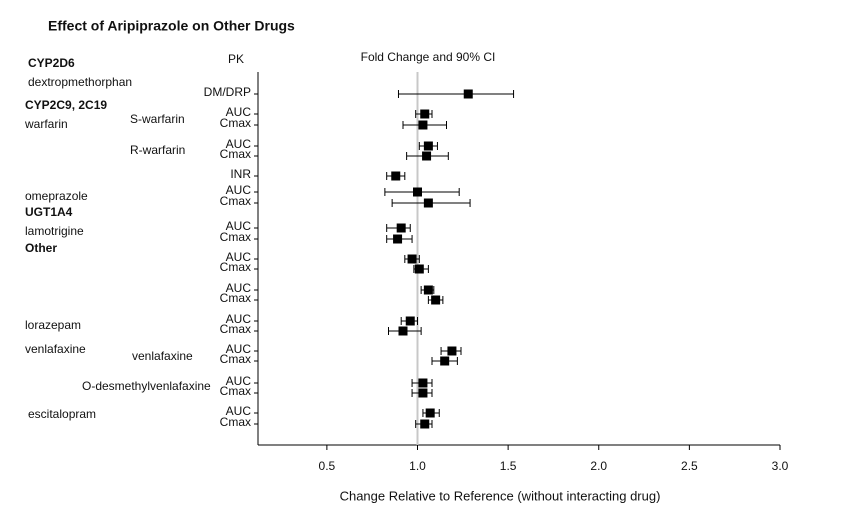  What do you see at coordinates (80, 82) in the screenshot?
I see `row-group-label: dextropmethorphan` at bounding box center [80, 82].